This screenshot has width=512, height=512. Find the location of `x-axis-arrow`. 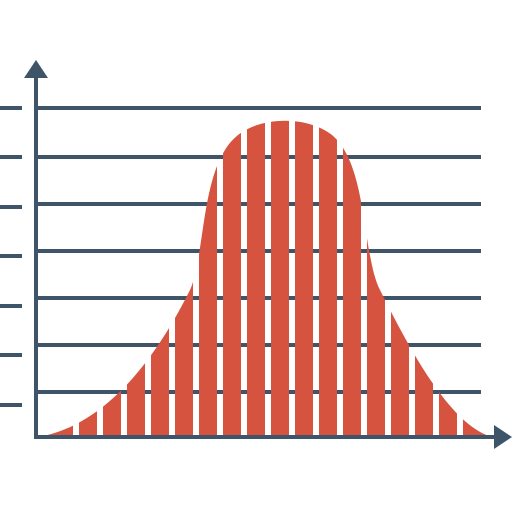

x-axis-arrow is located at coordinates (503, 437).